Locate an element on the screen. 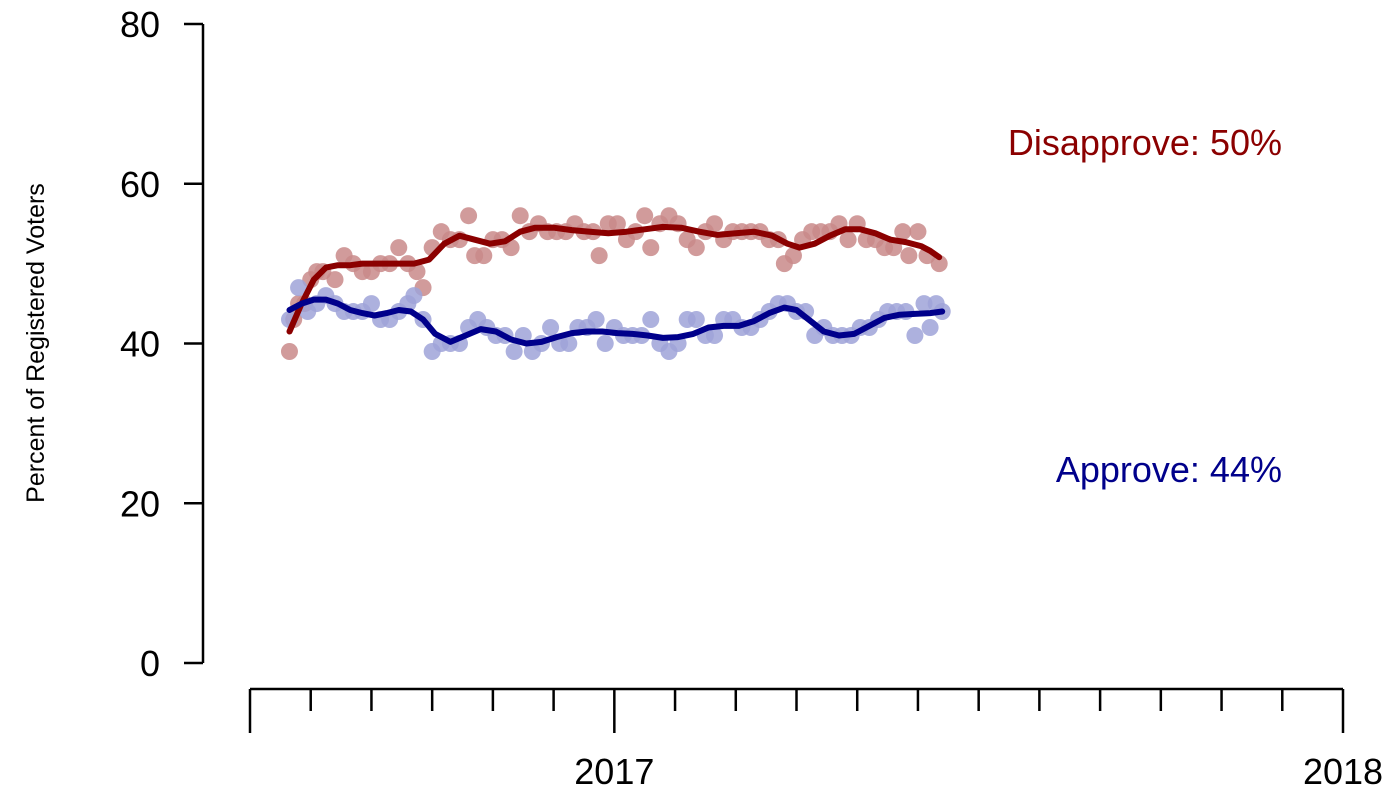 The image size is (1395, 788). disapprove-trend-line is located at coordinates (614, 279).